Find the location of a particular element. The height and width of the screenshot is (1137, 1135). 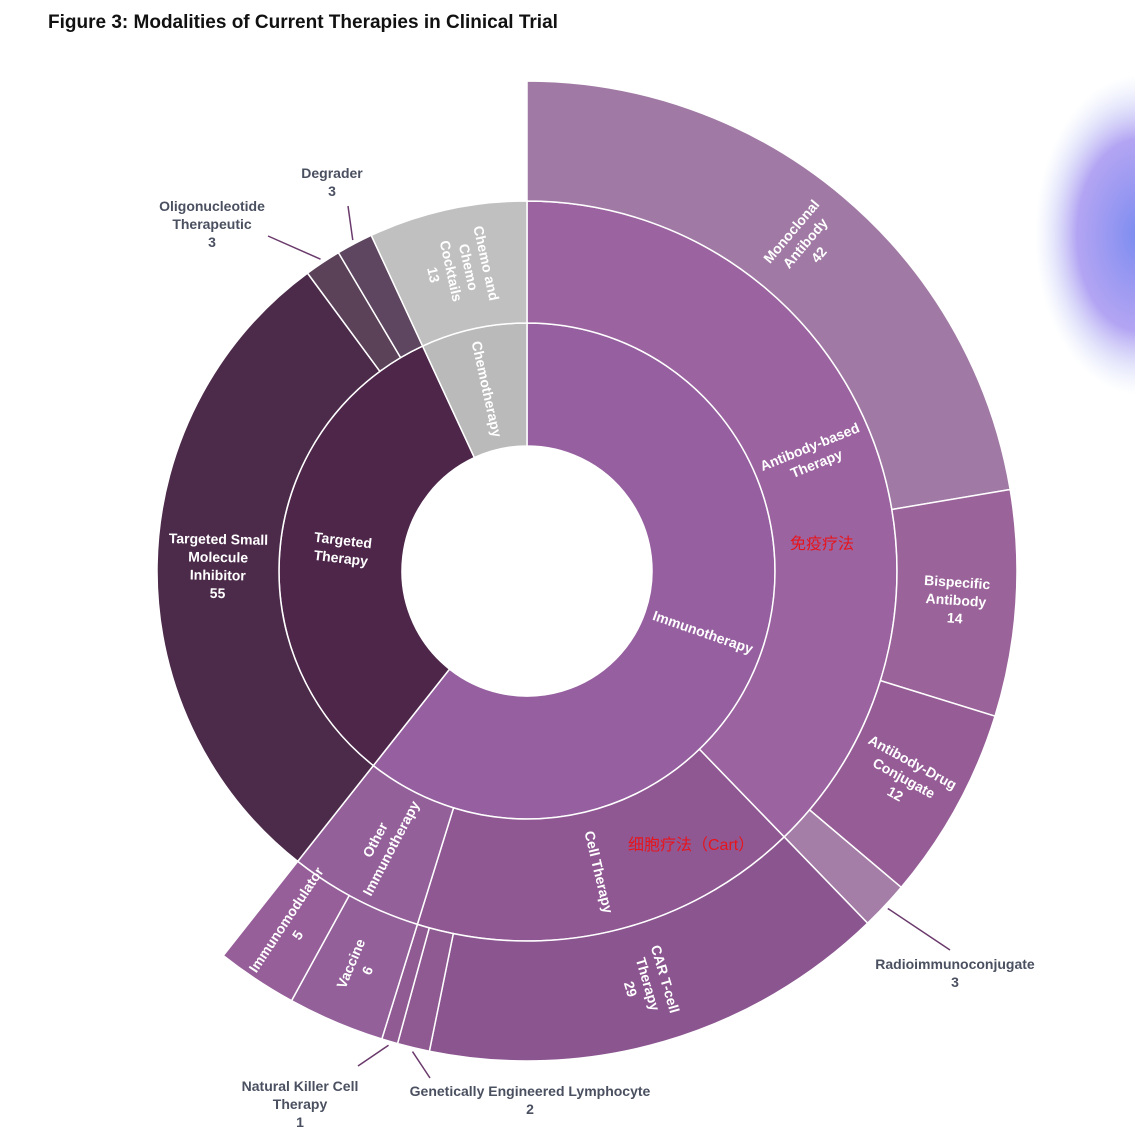

outside-label: Natural Killer Cell Therapy 1 is located at coordinates (300, 1104).